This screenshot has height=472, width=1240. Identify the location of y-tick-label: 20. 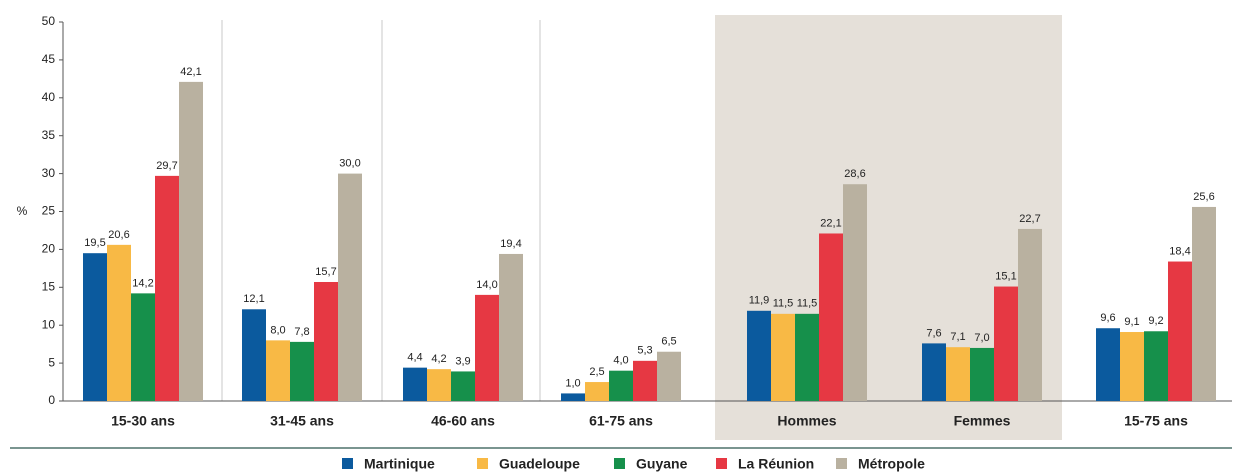
(49, 249).